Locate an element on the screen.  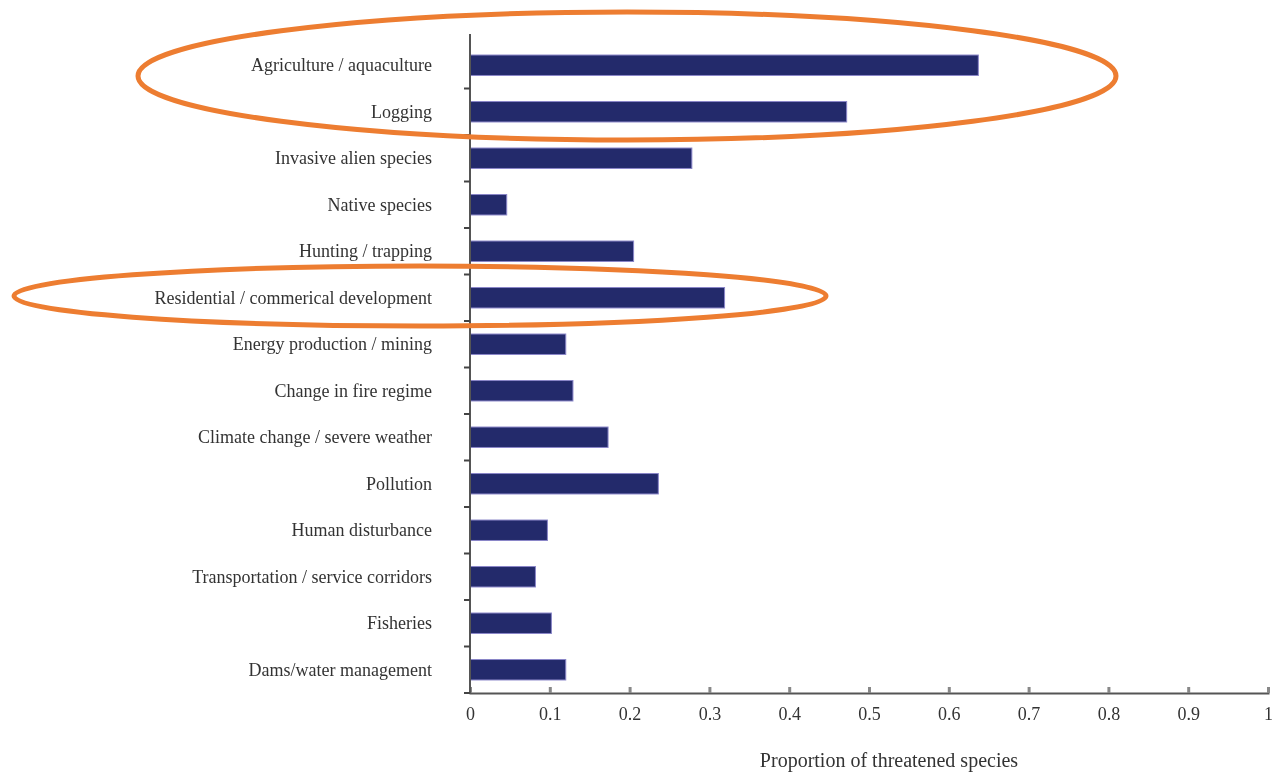
y-tick-label: Residential / commerical development is located at coordinates (293, 297).